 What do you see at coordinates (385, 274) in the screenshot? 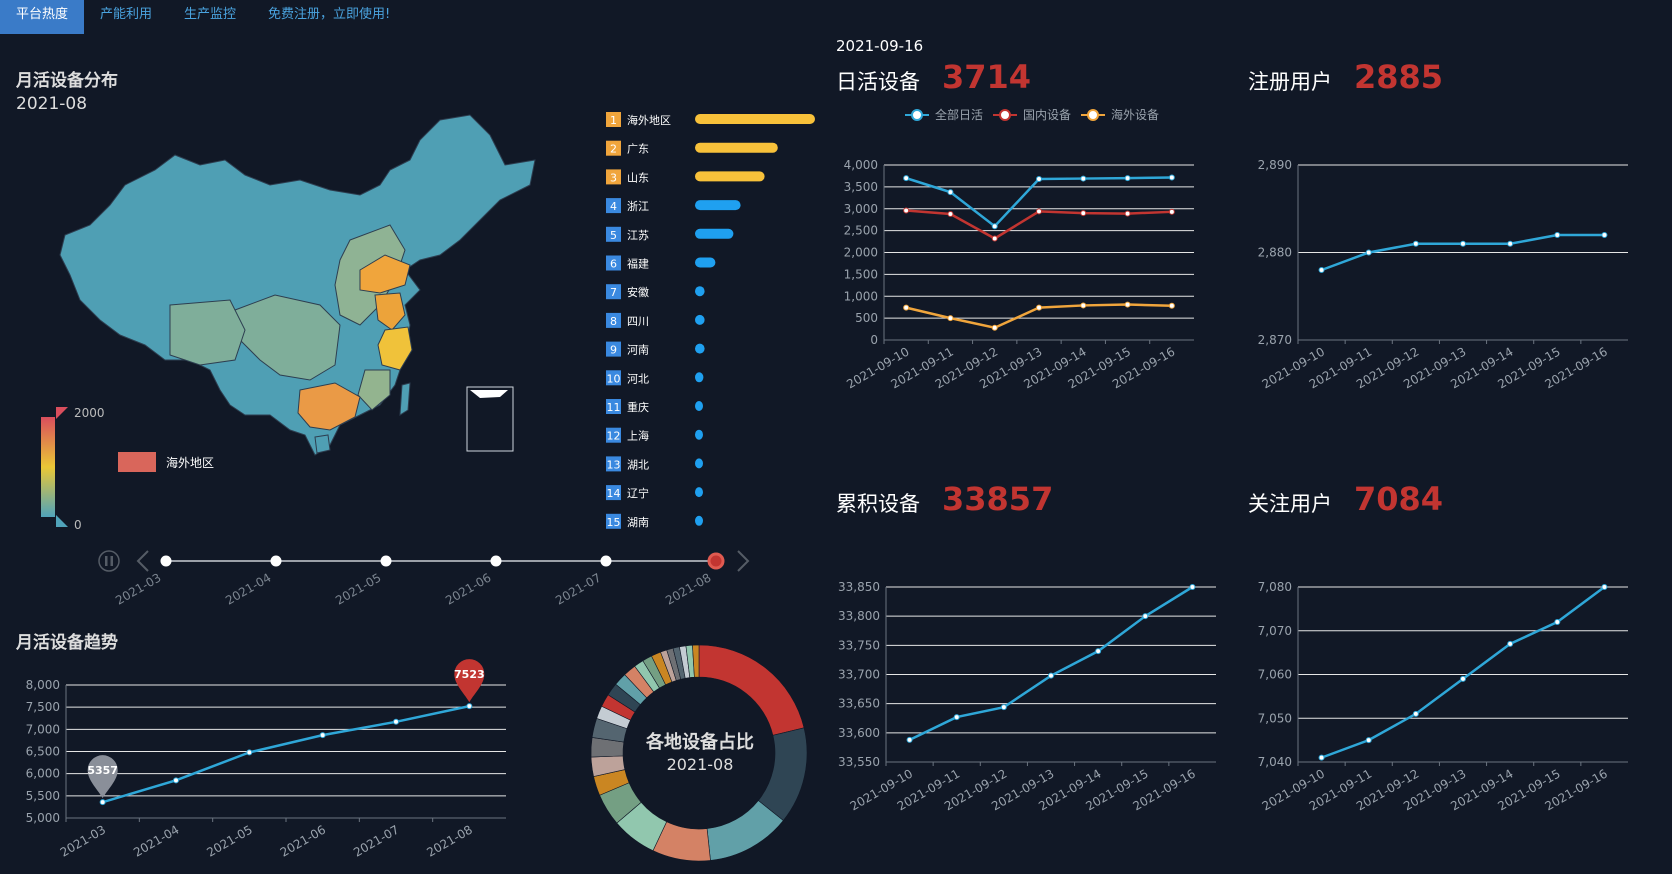
I see `map-region-shandong` at bounding box center [385, 274].